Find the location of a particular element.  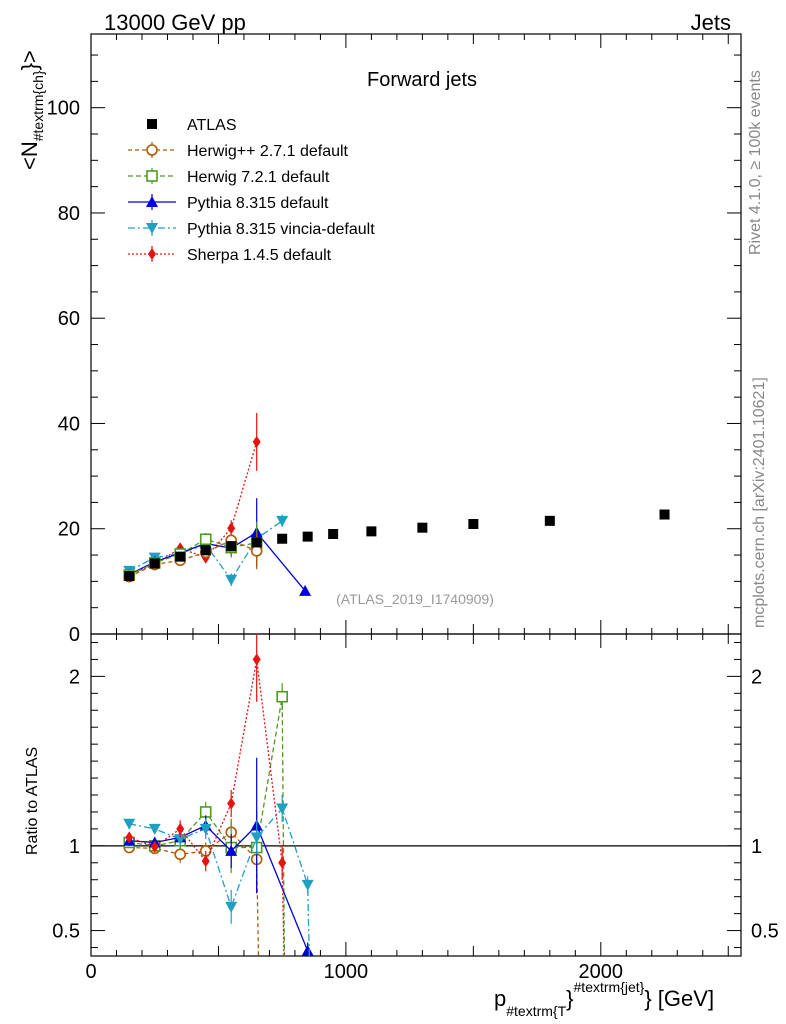

legend-item: Sherpa 1.4.5 default is located at coordinates (230, 255).